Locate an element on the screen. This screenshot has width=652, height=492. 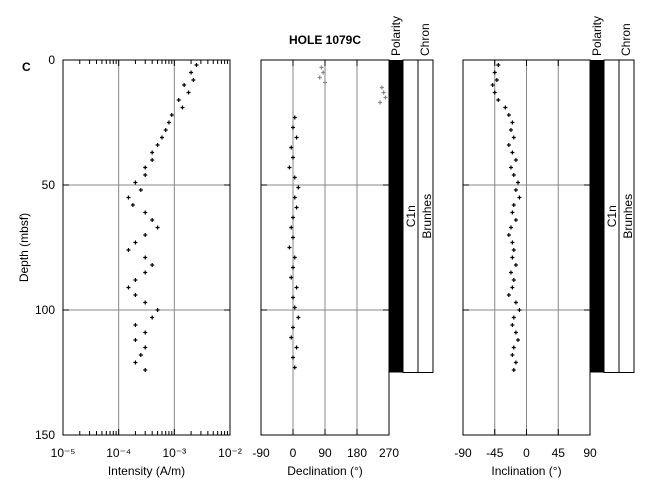
x-tick-label: 270 is located at coordinates (389, 453).